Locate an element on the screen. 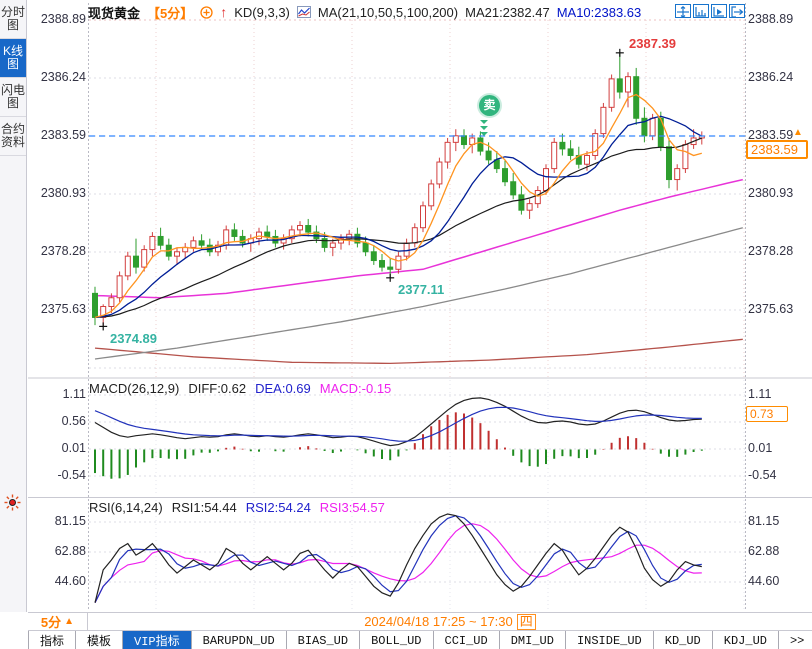 The width and height of the screenshot is (812, 649). rsi2-value: RSI2:54.24 is located at coordinates (278, 507).